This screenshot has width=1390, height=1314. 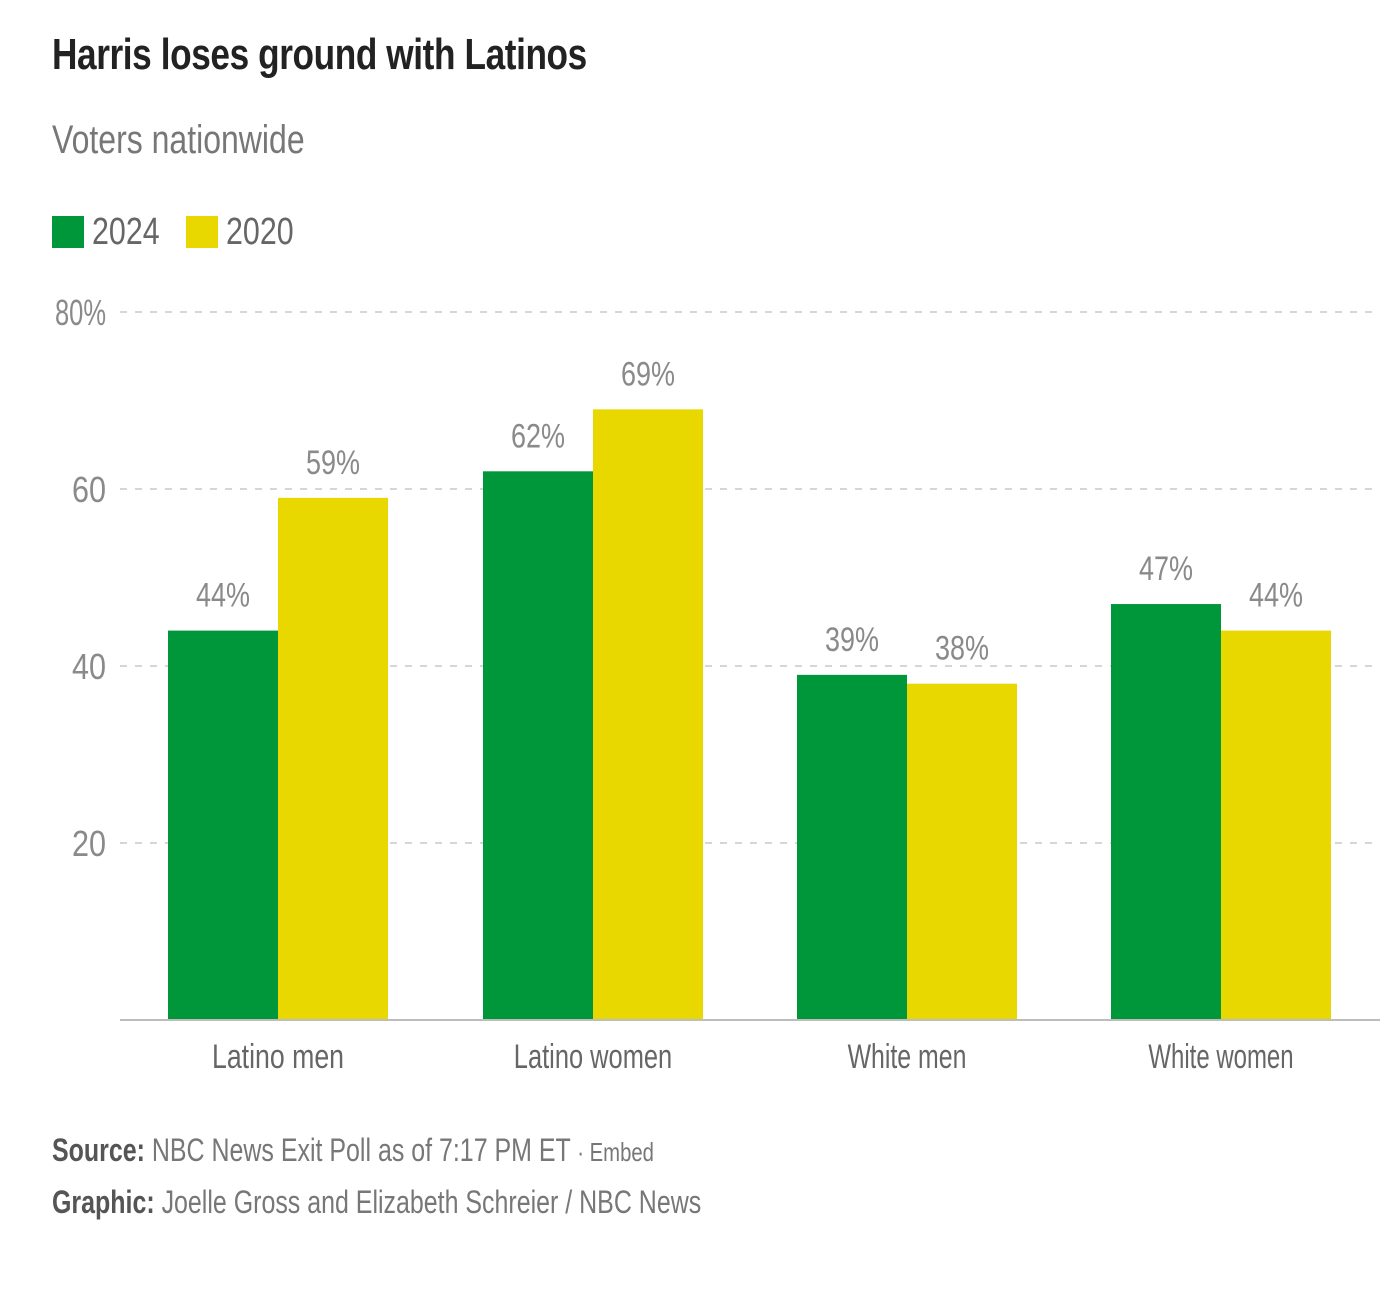 What do you see at coordinates (319, 54) in the screenshot?
I see `chart-title: Harris loses ground with Latinos` at bounding box center [319, 54].